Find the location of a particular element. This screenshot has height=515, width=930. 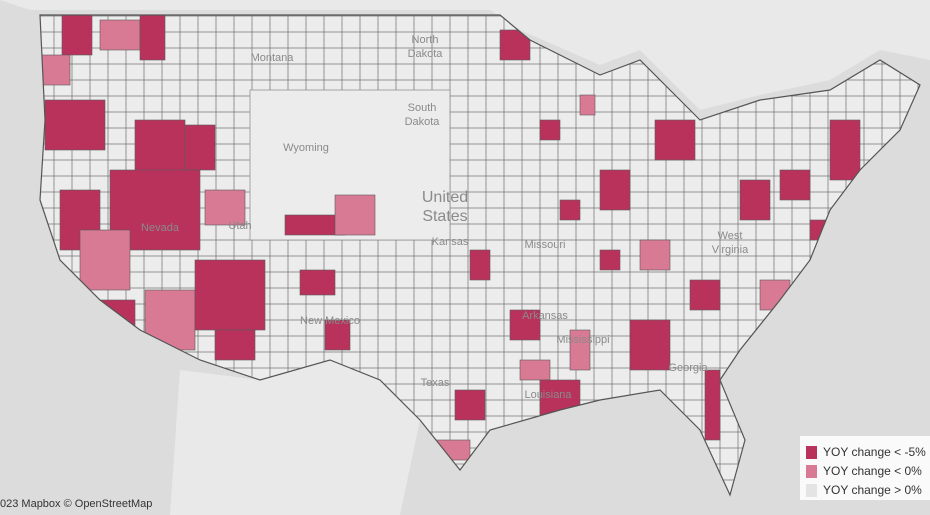

place-label: Texas is located at coordinates (435, 383).